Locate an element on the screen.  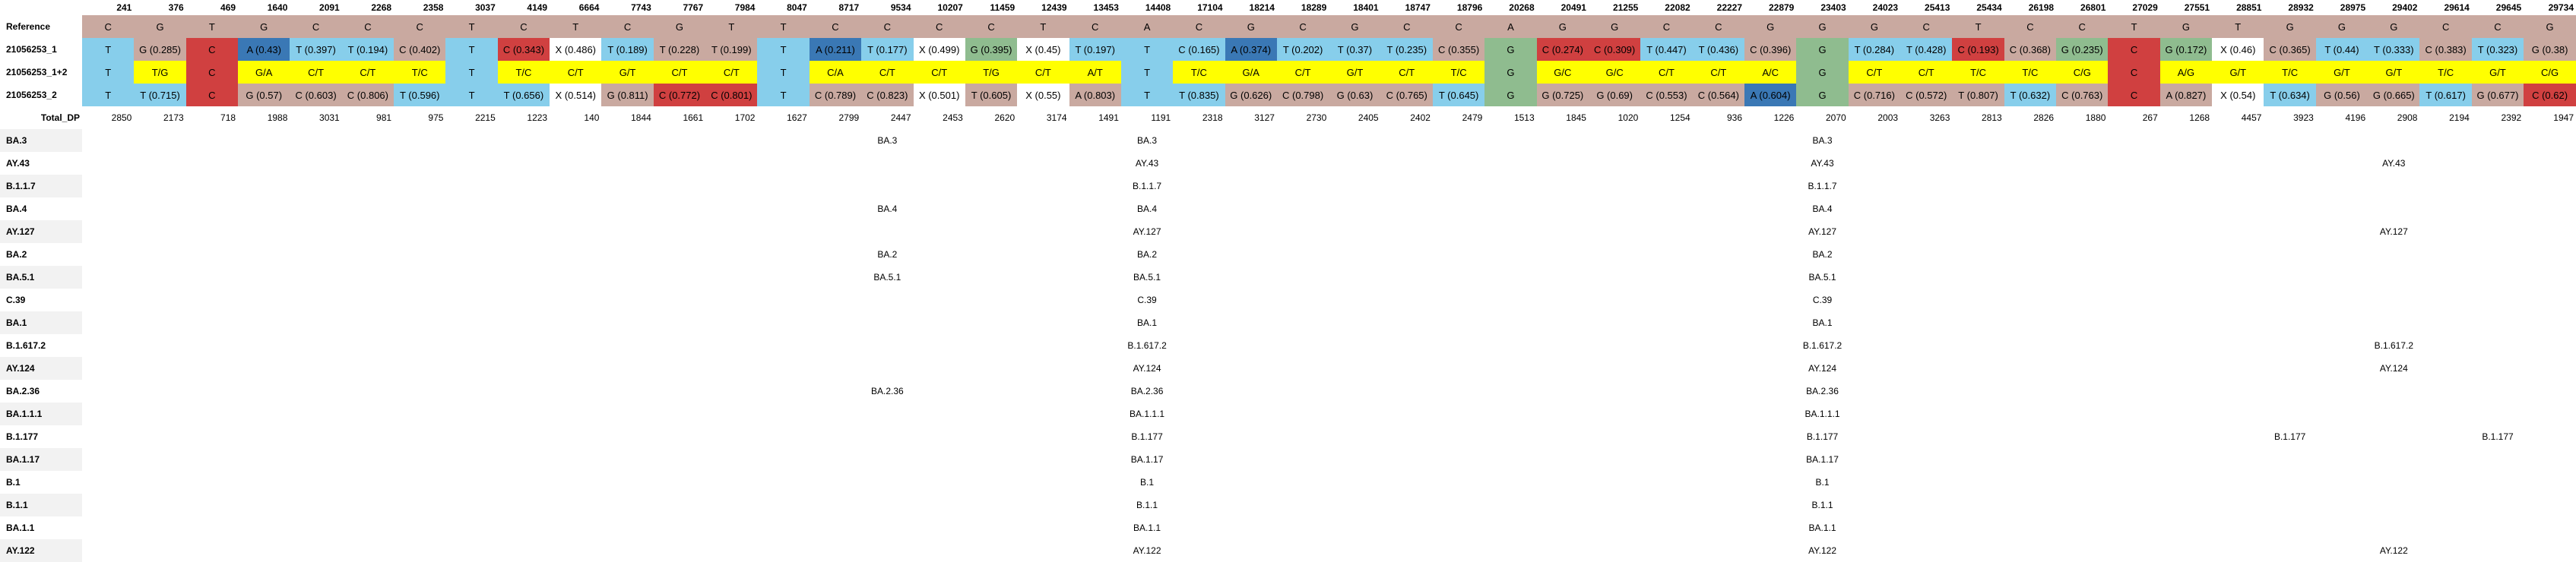
lineage-cell: BA.4 is located at coordinates (887, 209).